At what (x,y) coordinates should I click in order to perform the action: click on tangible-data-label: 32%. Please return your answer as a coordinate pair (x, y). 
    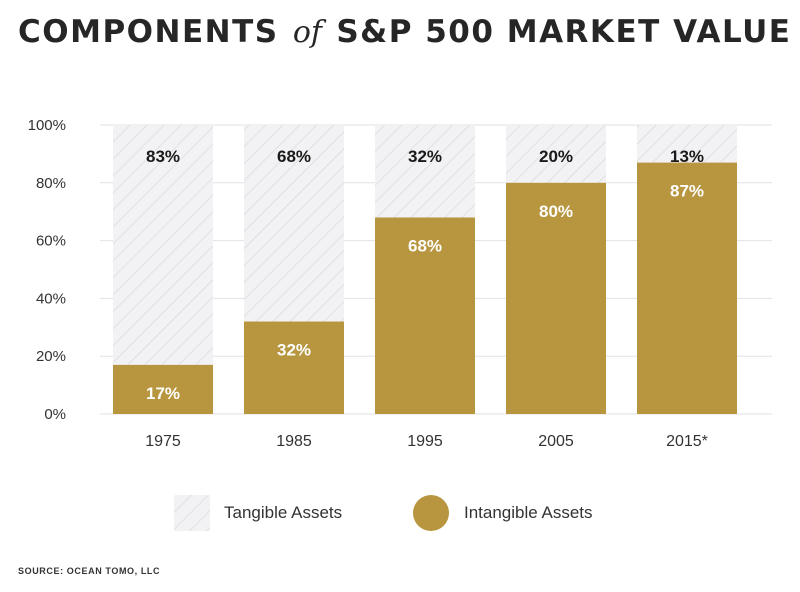
    Looking at the image, I should click on (425, 156).